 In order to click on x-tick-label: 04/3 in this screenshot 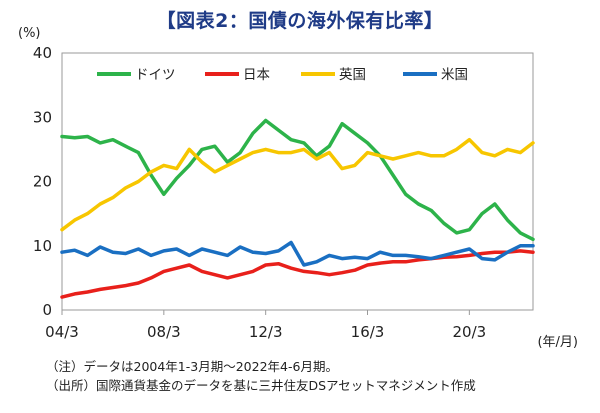, I will do `click(62, 332)`.